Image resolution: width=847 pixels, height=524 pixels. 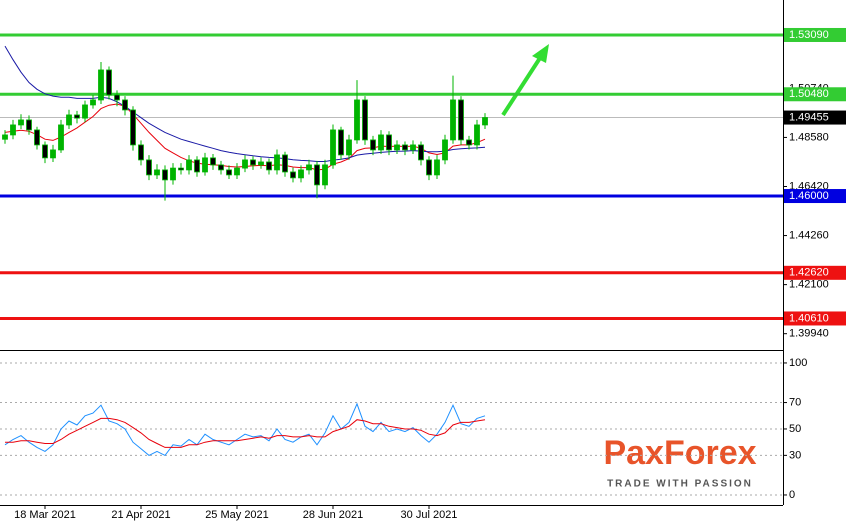 I want to click on brand-tagline: TRADE WITH PASSION, so click(x=680, y=484).